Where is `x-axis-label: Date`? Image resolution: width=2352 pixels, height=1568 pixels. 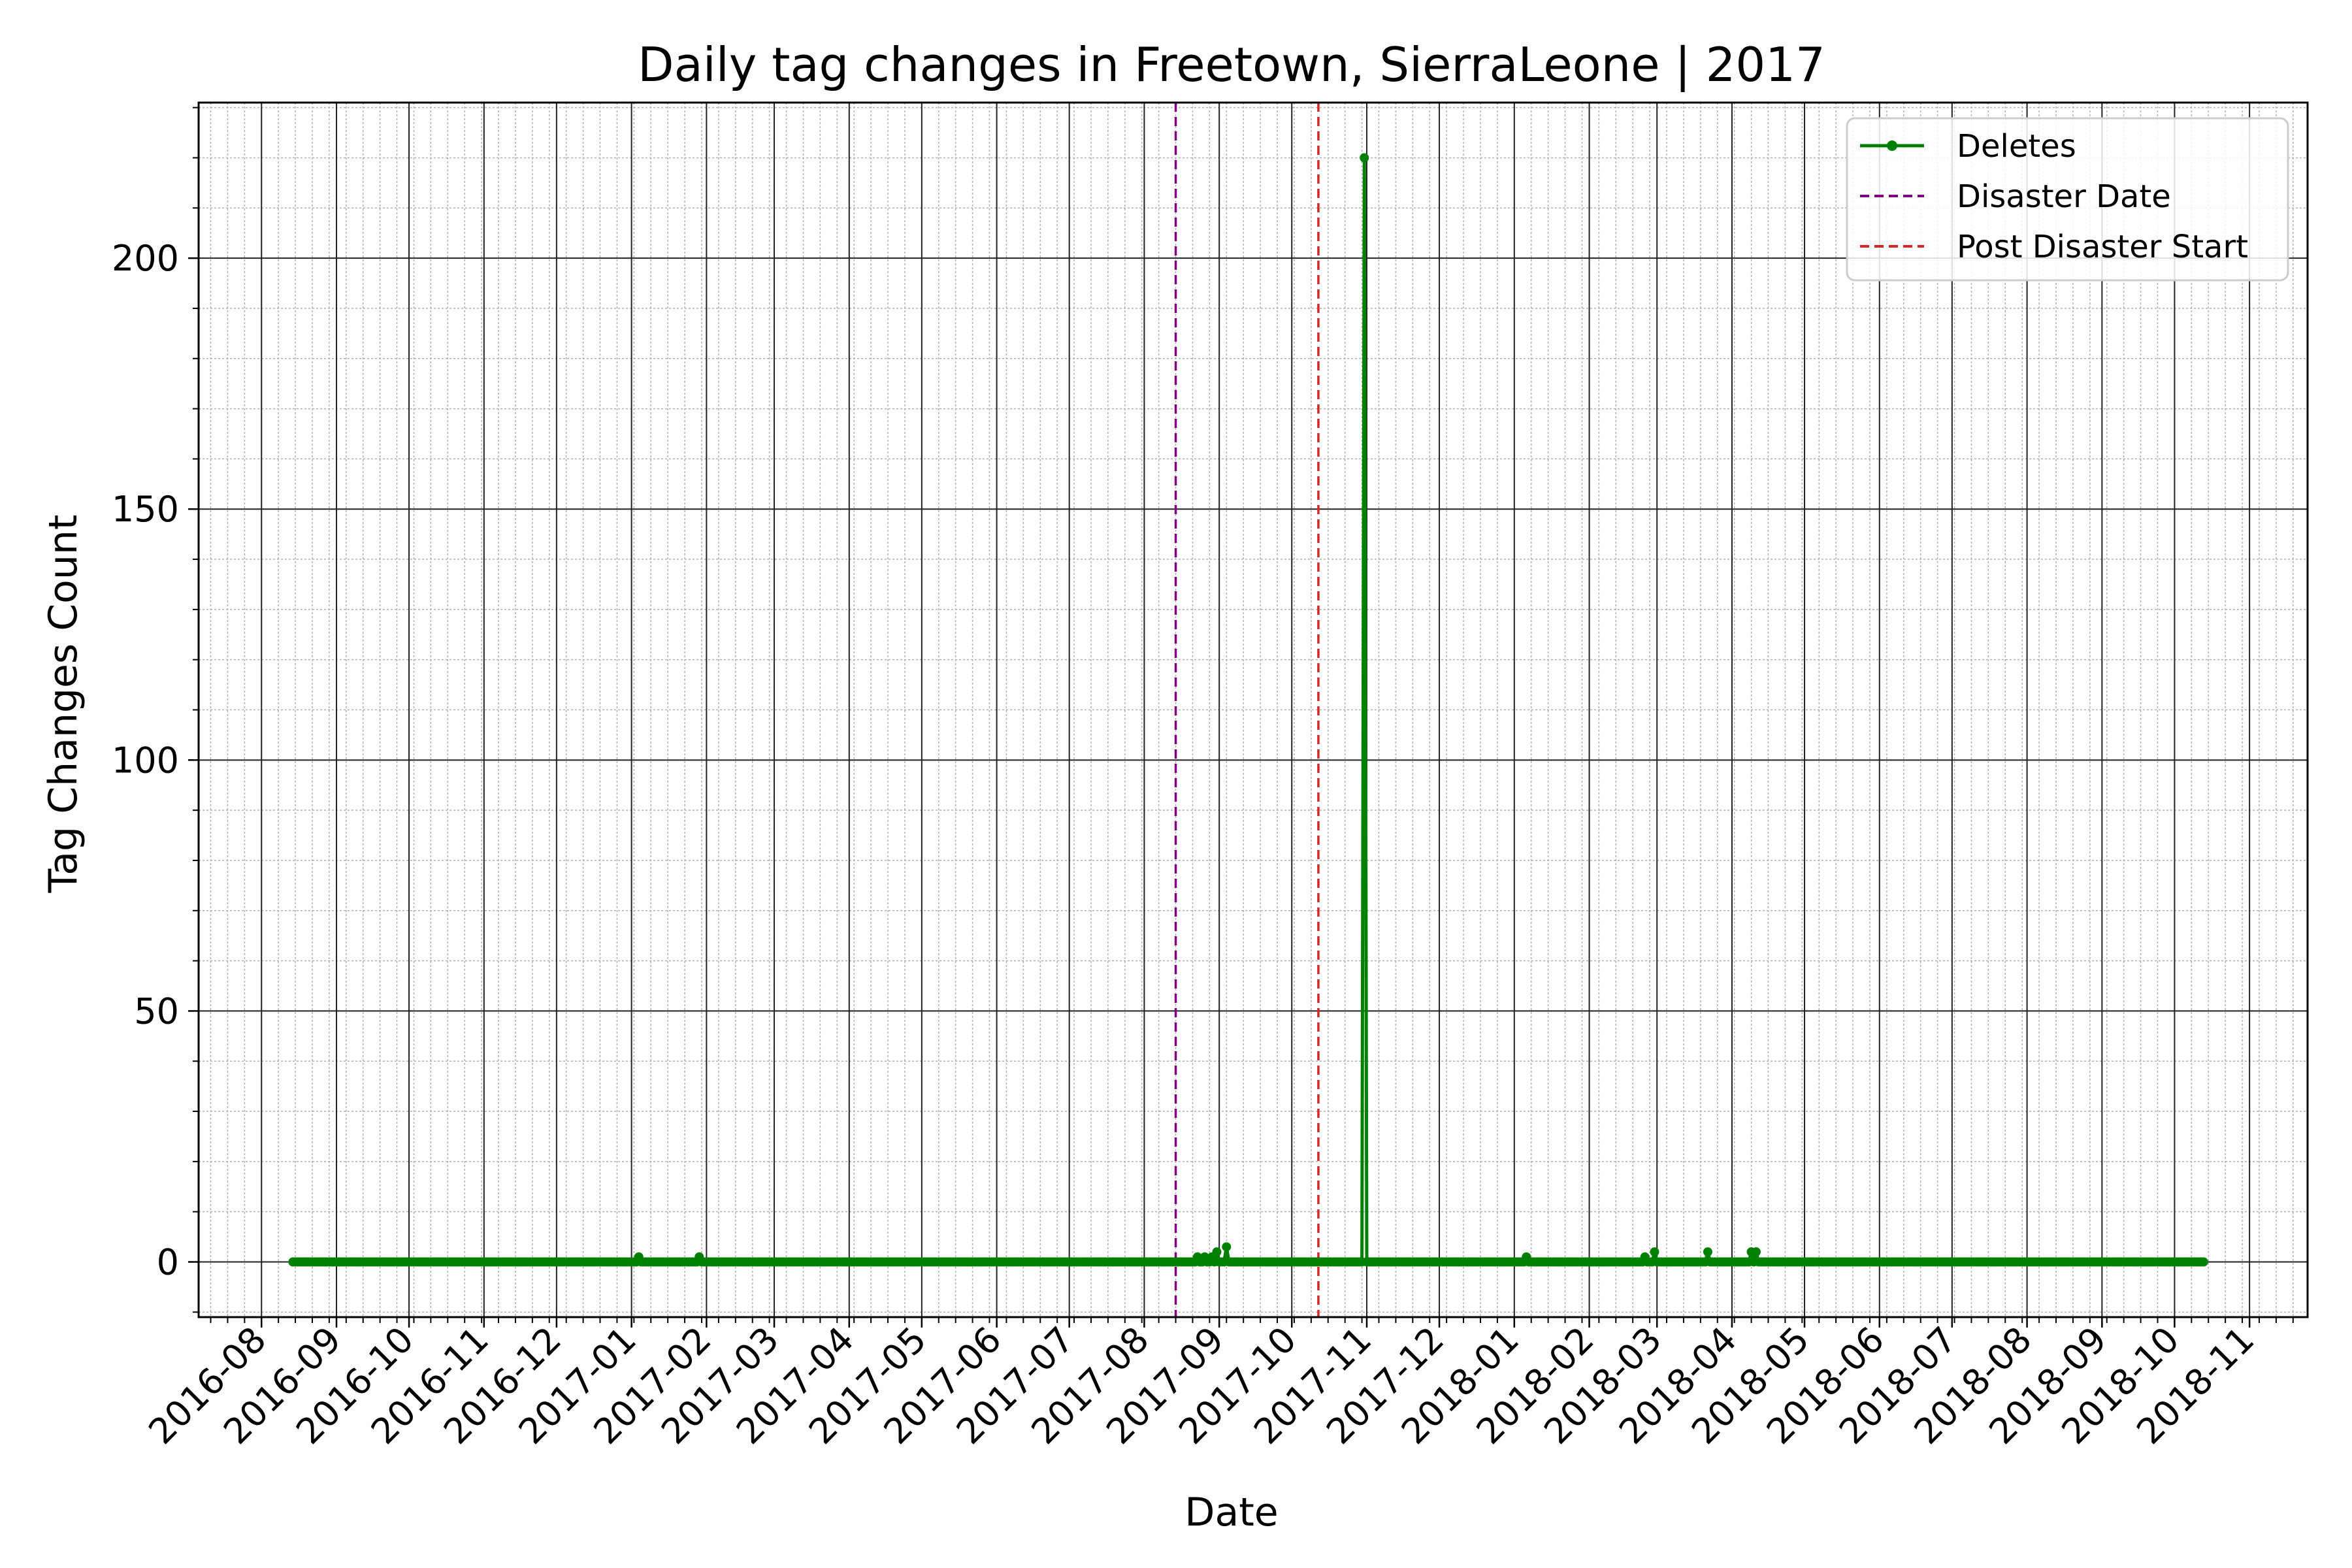 x-axis-label: Date is located at coordinates (1231, 1512).